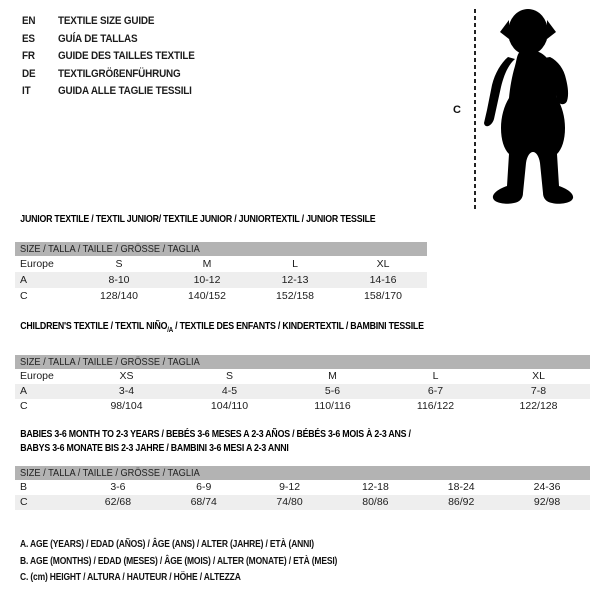 The image size is (600, 600). I want to click on table-cell: 86/92, so click(461, 502).